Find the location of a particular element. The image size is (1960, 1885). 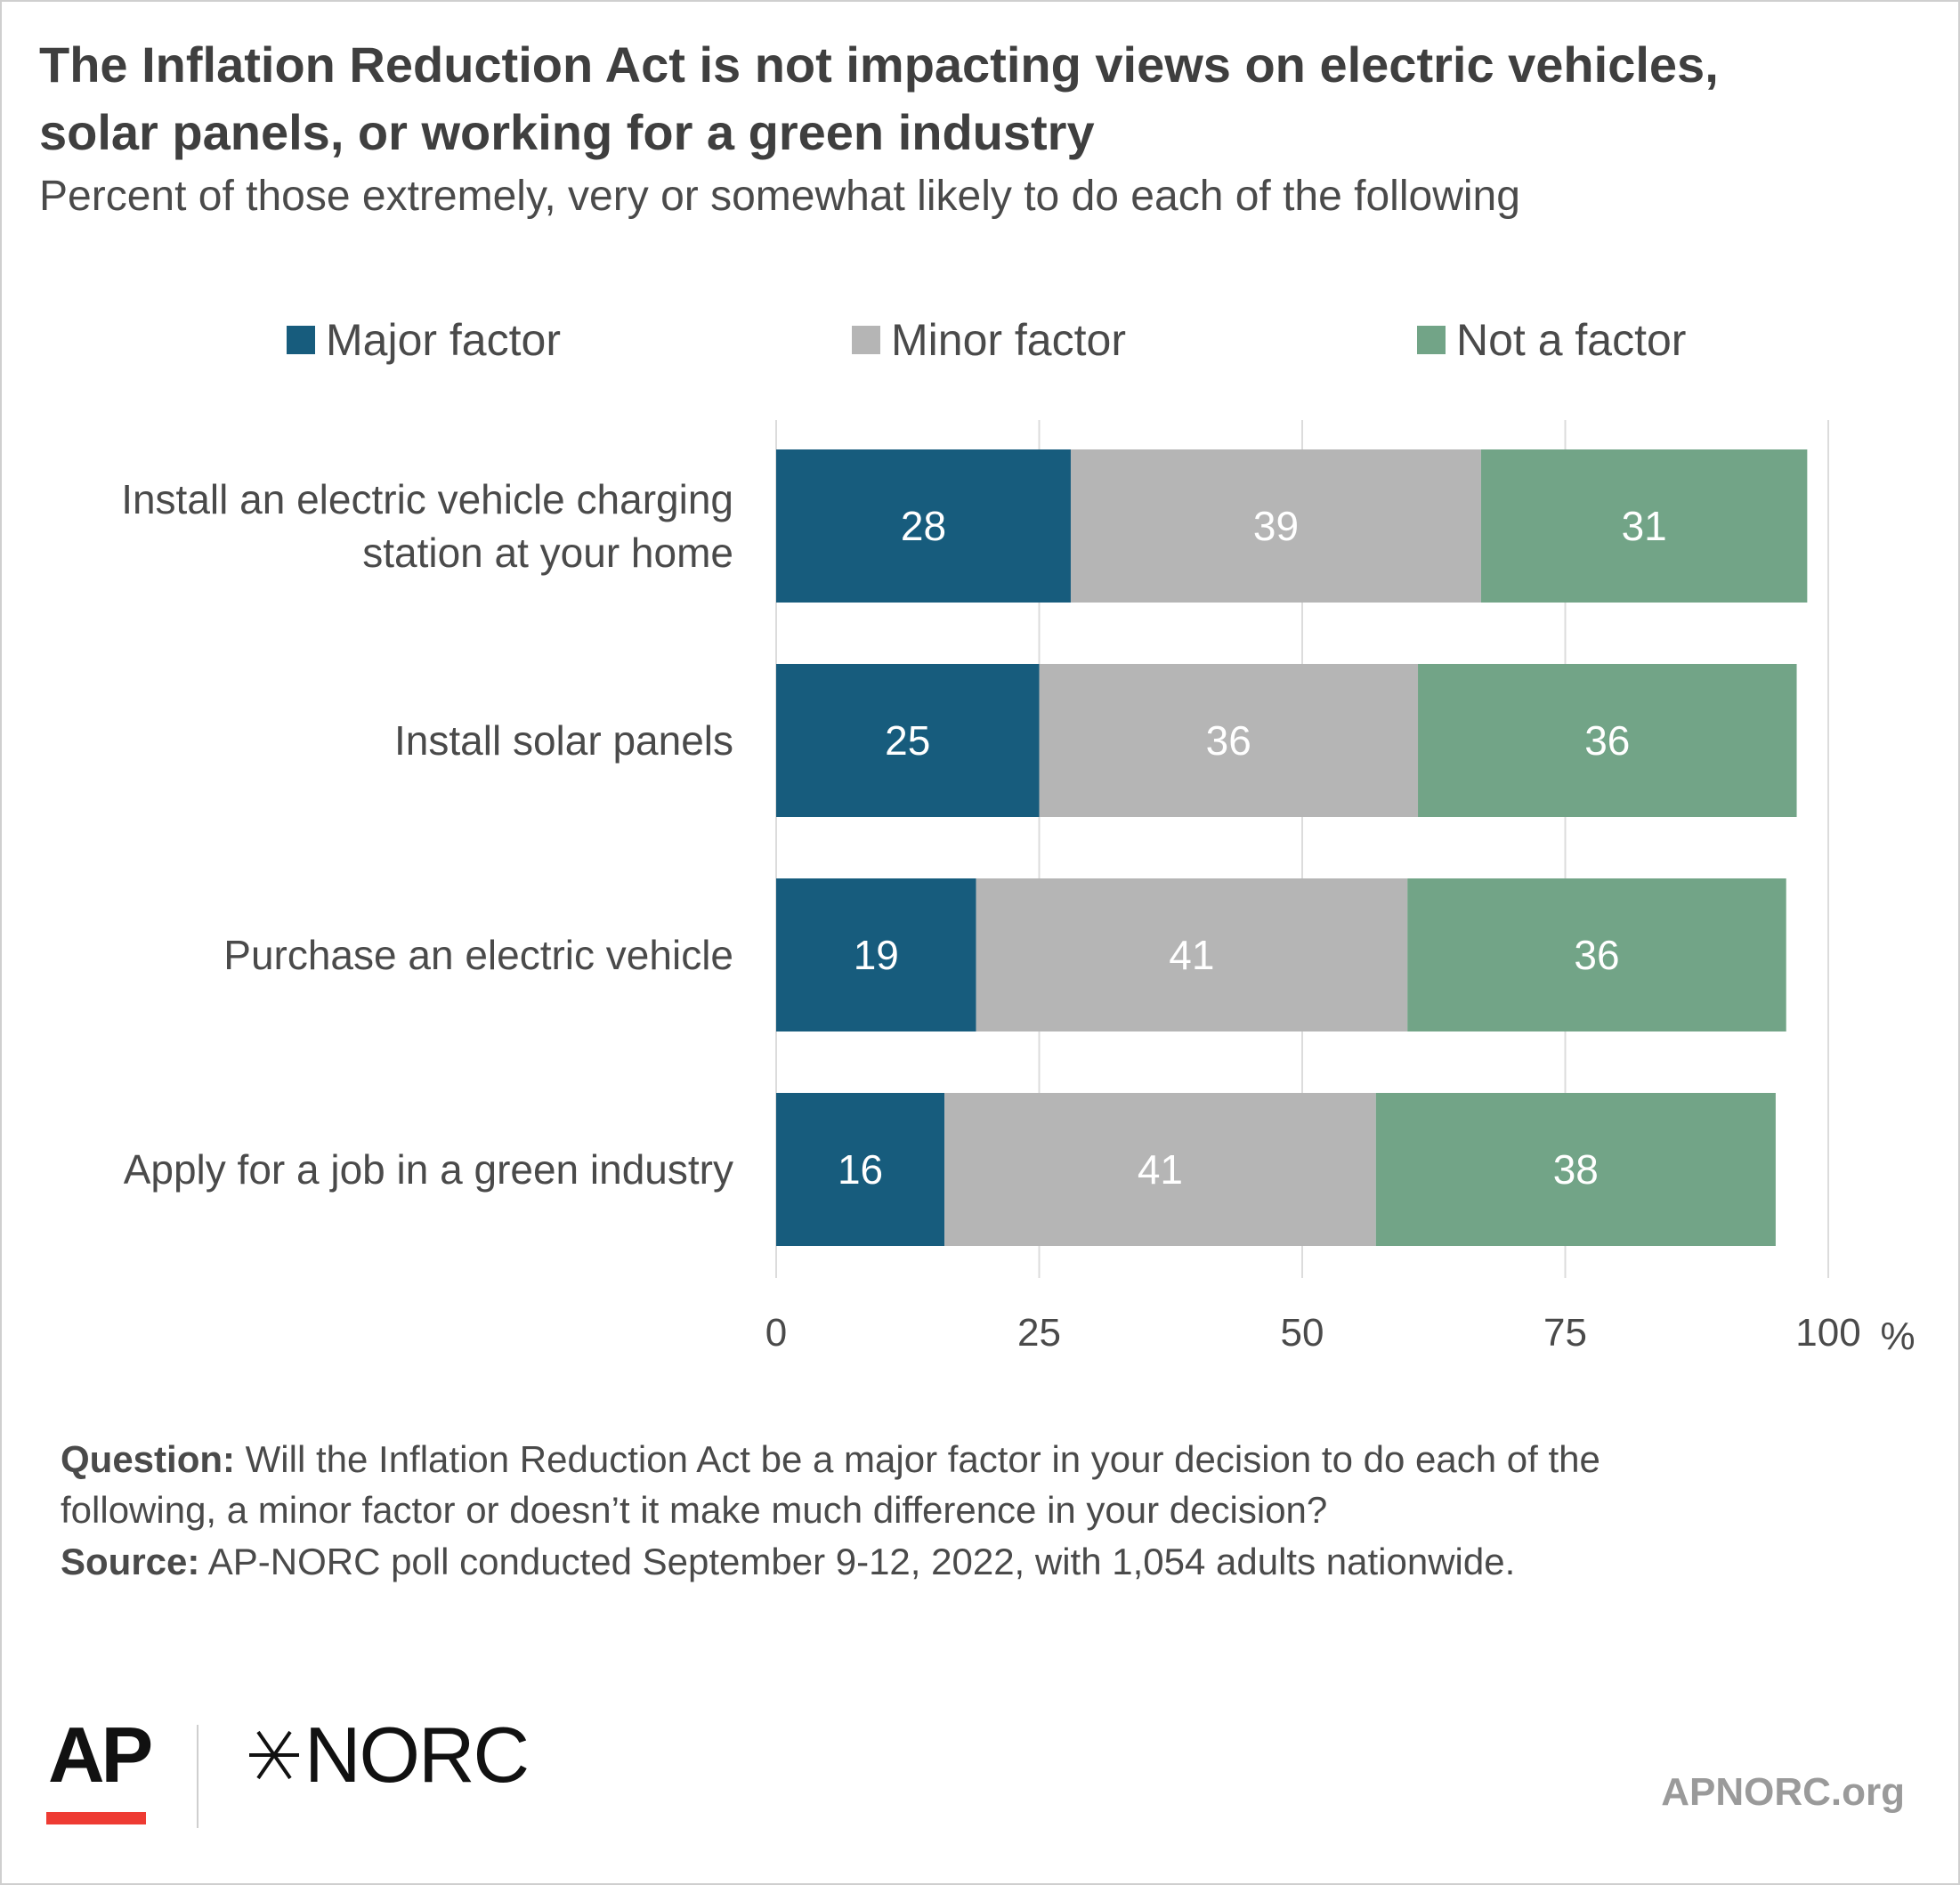

ap-logo: AP is located at coordinates (100, 1755).